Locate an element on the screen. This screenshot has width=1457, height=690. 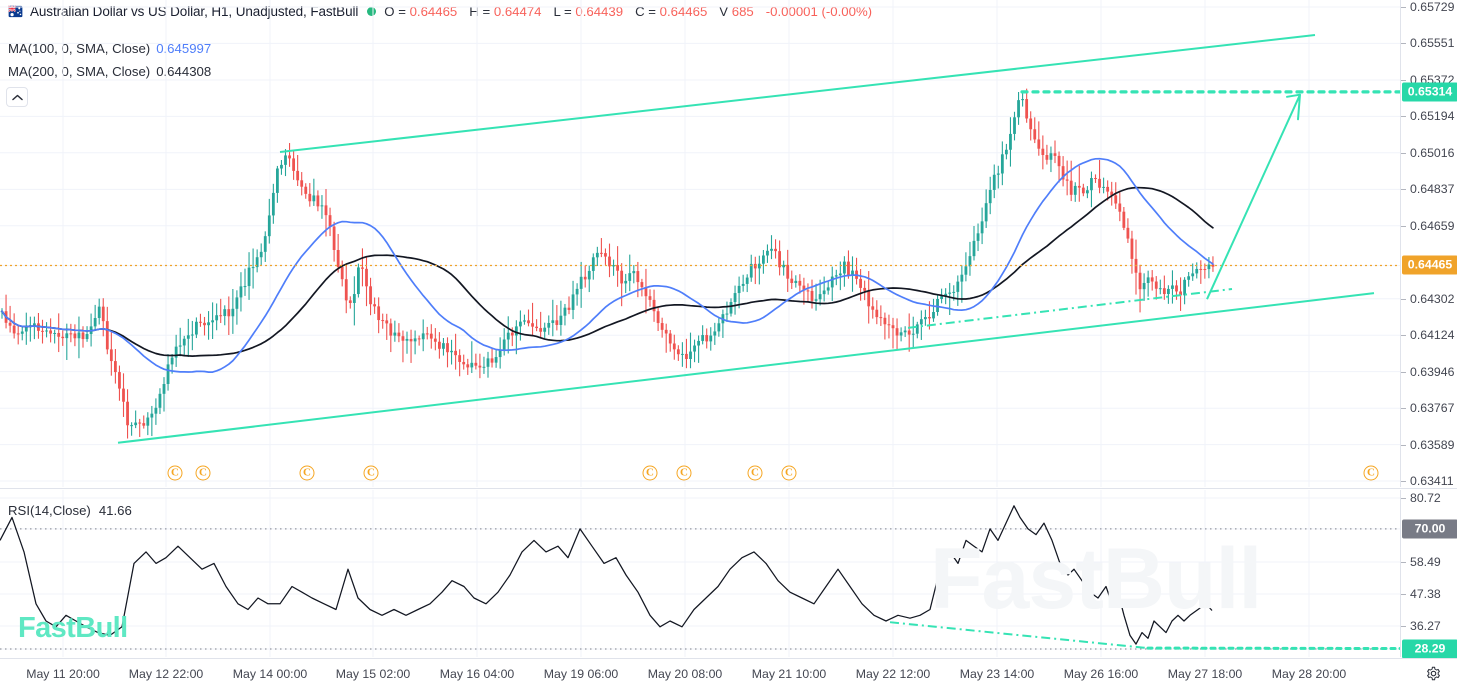
ohlc-volume-value: 685 is located at coordinates (742, 11).